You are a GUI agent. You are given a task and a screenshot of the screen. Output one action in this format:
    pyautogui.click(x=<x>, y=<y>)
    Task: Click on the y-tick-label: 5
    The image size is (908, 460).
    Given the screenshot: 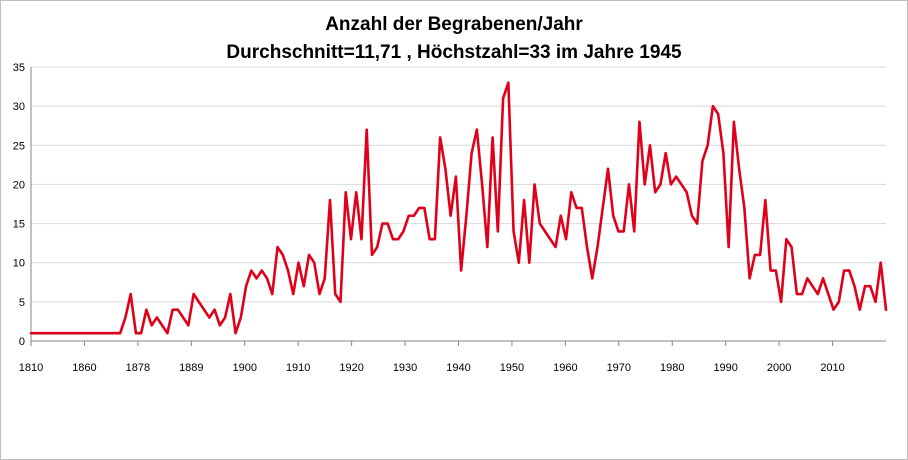 What is the action you would take?
    pyautogui.click(x=22, y=303)
    